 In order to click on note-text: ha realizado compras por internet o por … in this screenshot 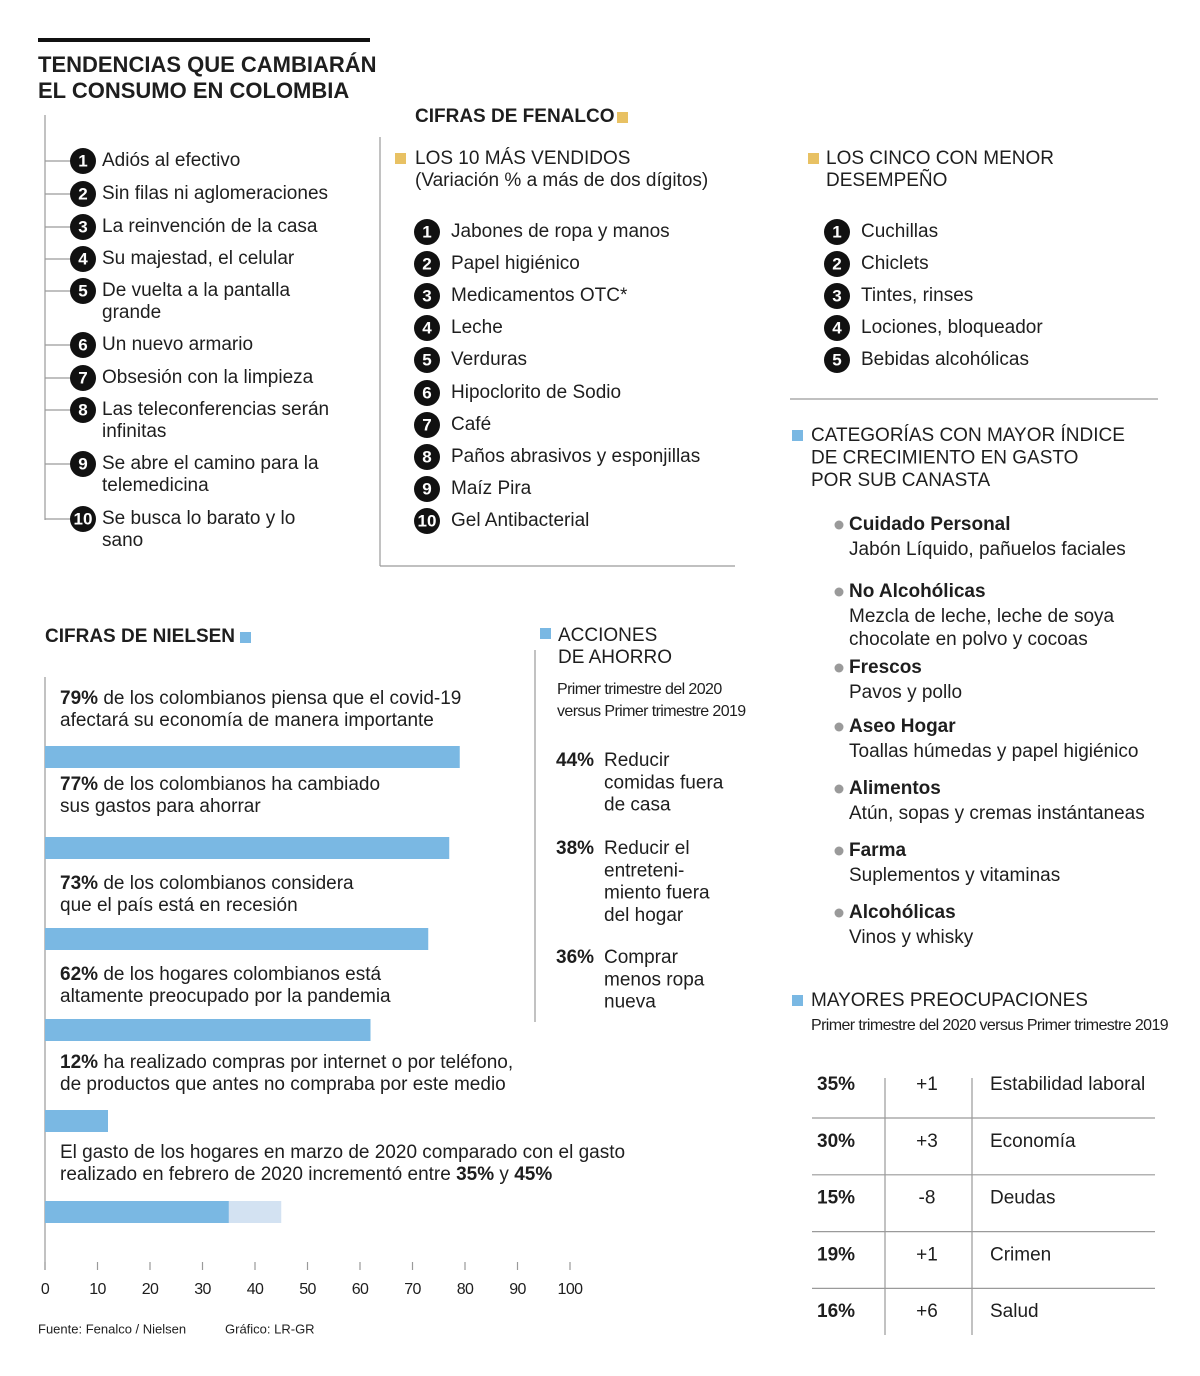, I will do `click(308, 1062)`.